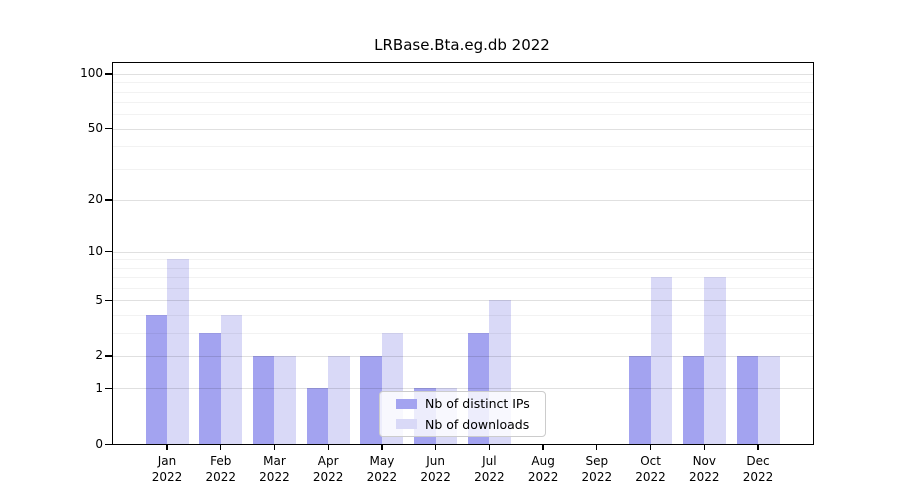 This screenshot has height=500, width=900. Describe the element at coordinates (328, 469) in the screenshot. I see `x-tick-label-apr: Apr 2022` at that location.